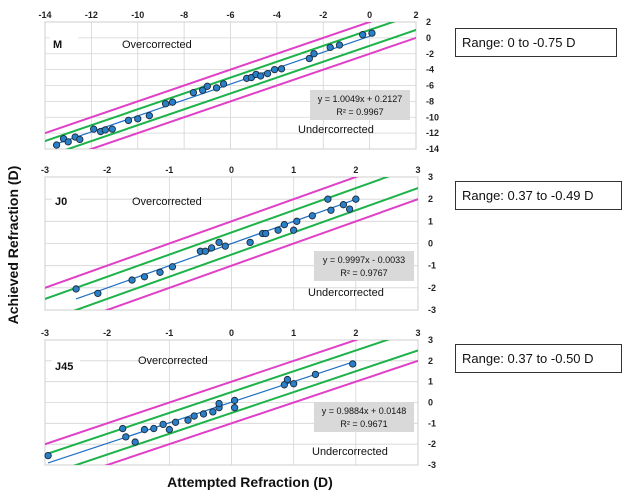 The image size is (622, 496). Describe the element at coordinates (417, 170) in the screenshot. I see `x-tick-label-j0: 3` at that location.